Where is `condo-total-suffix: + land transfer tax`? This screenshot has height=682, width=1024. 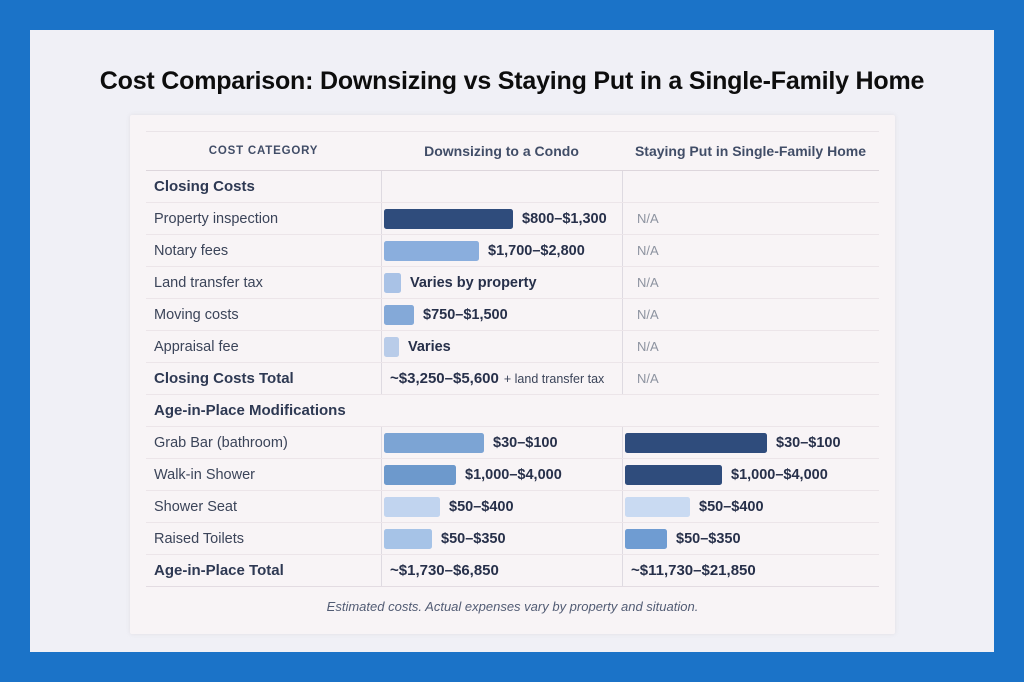 condo-total-suffix: + land transfer tax is located at coordinates (554, 378).